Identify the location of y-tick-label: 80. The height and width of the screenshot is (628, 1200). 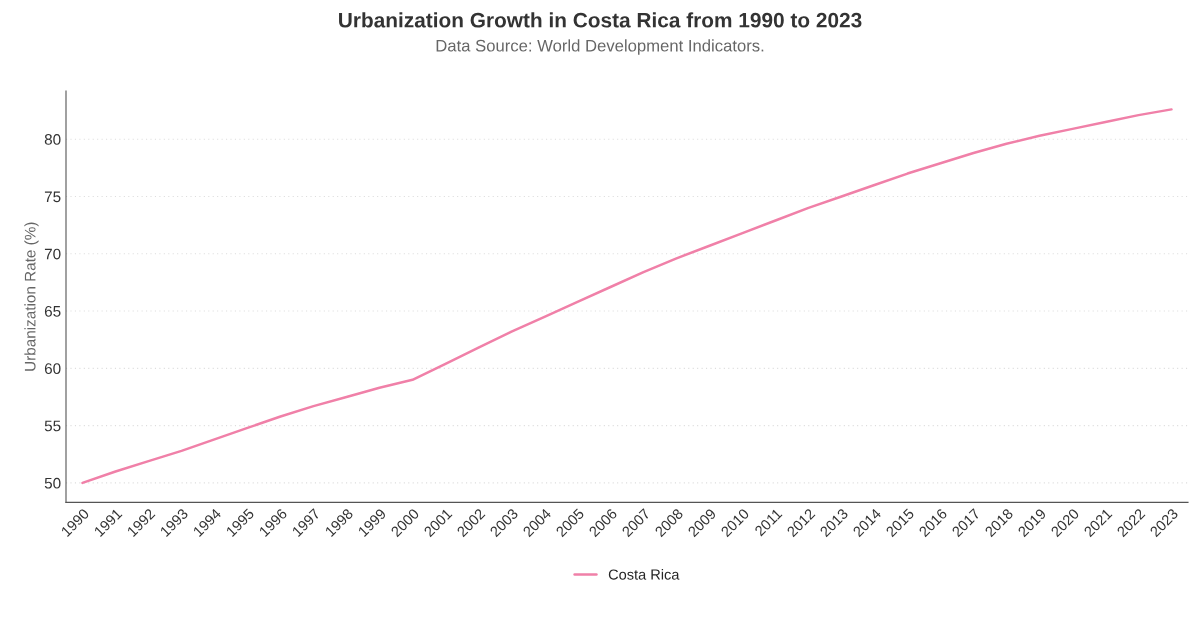
(52, 139).